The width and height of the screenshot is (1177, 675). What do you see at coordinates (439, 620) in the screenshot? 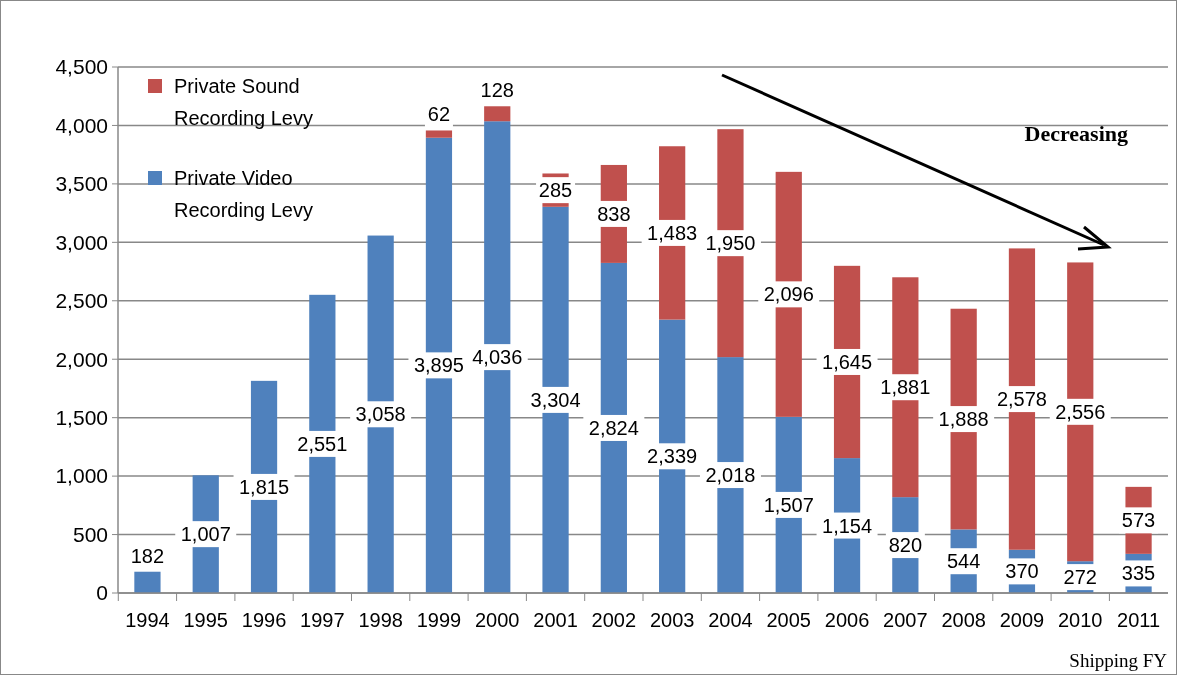
I see `x-tick-label: 1999` at bounding box center [439, 620].